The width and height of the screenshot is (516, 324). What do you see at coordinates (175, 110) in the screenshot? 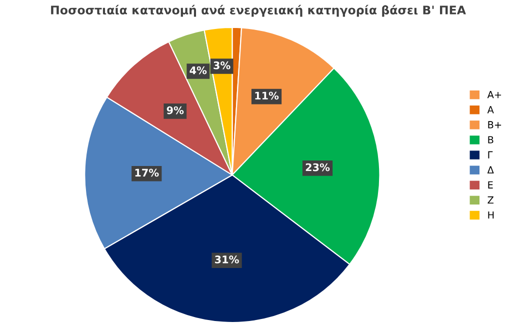
I see `data-label: 9%` at bounding box center [175, 110].